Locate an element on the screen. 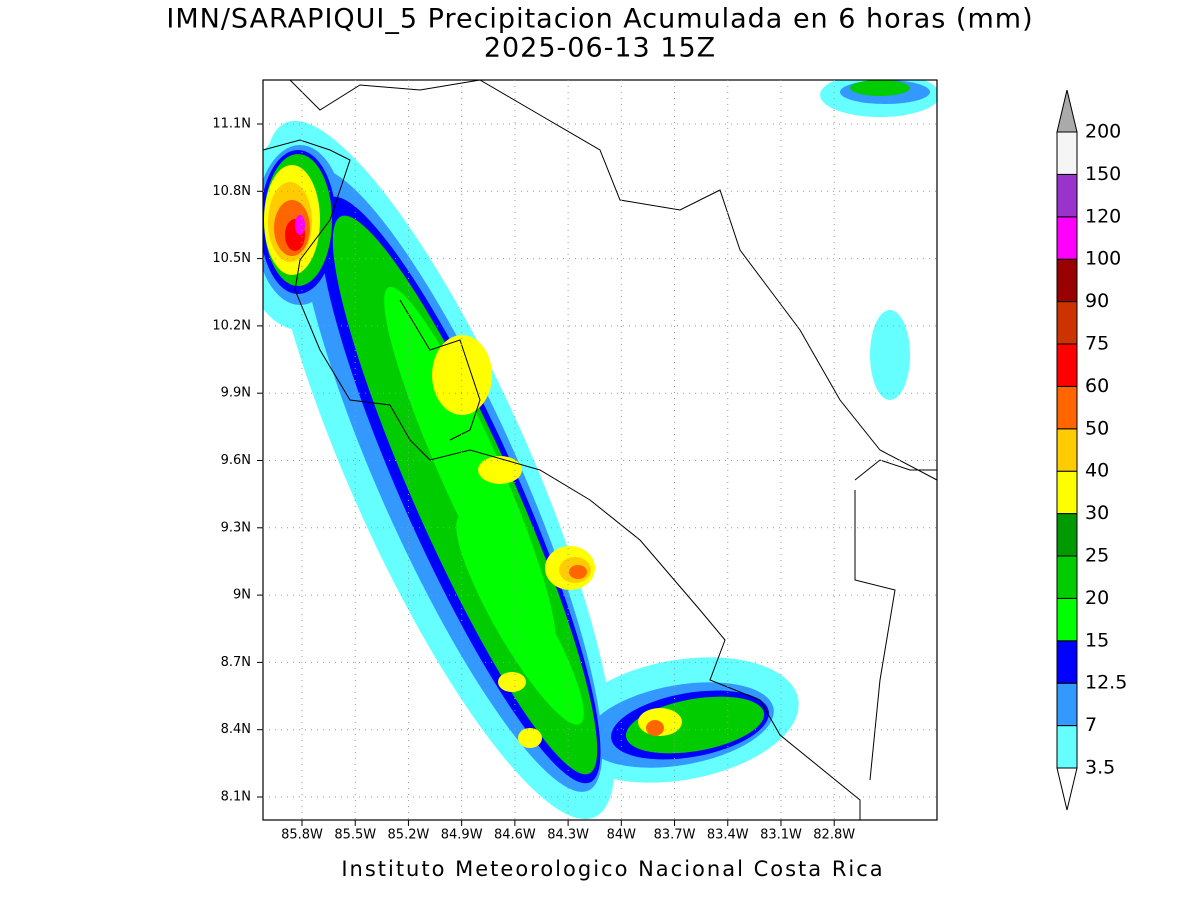  lon-tick-label: 82.8W is located at coordinates (834, 835).